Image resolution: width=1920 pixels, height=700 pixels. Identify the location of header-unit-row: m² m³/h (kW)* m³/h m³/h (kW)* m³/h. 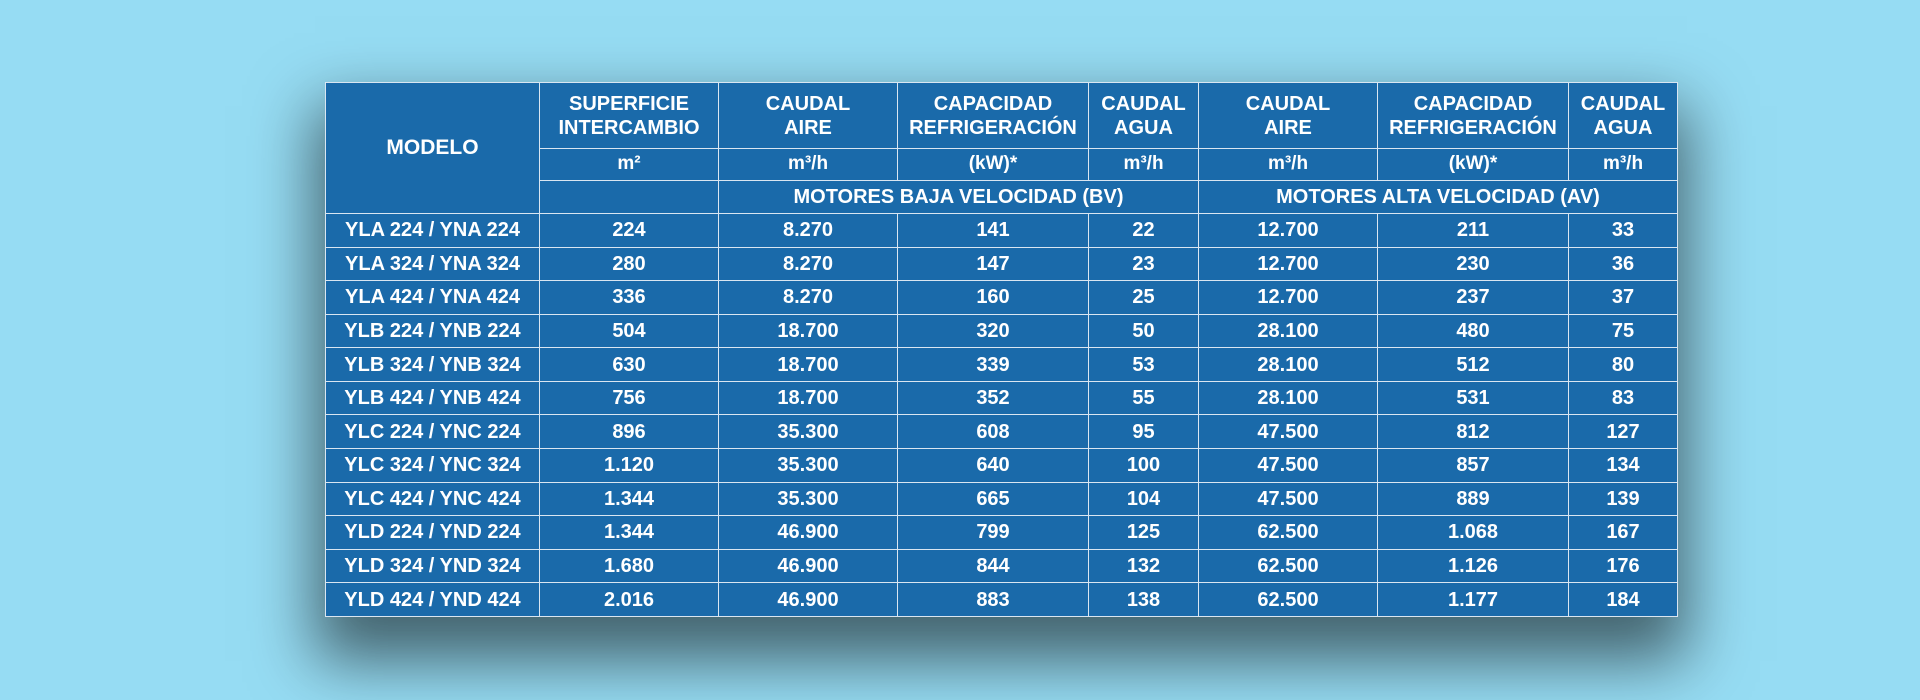
(1002, 164).